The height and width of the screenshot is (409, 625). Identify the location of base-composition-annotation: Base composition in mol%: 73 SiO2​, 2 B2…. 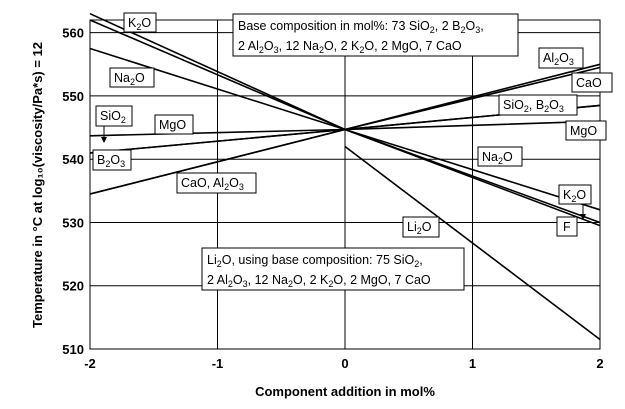
(375, 35).